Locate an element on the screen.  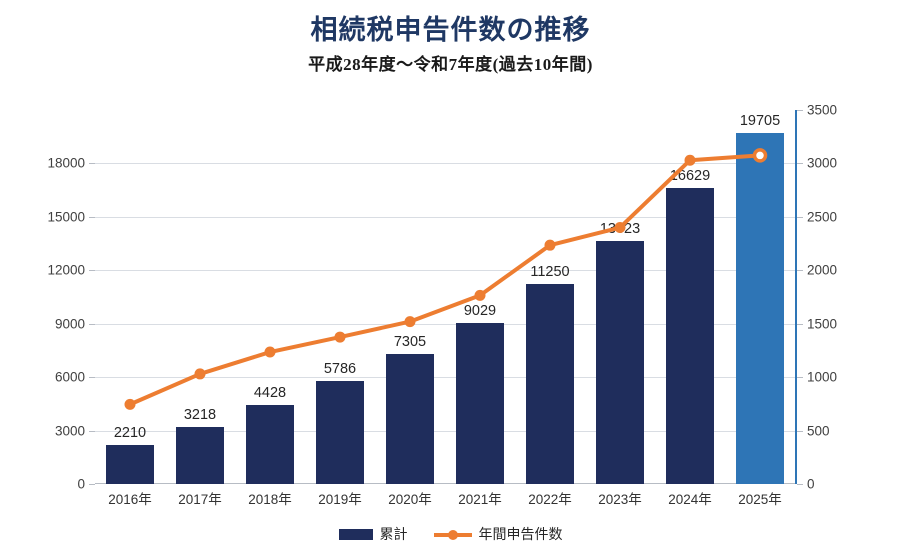
left-axis-tick: 6000 is located at coordinates (69, 377).